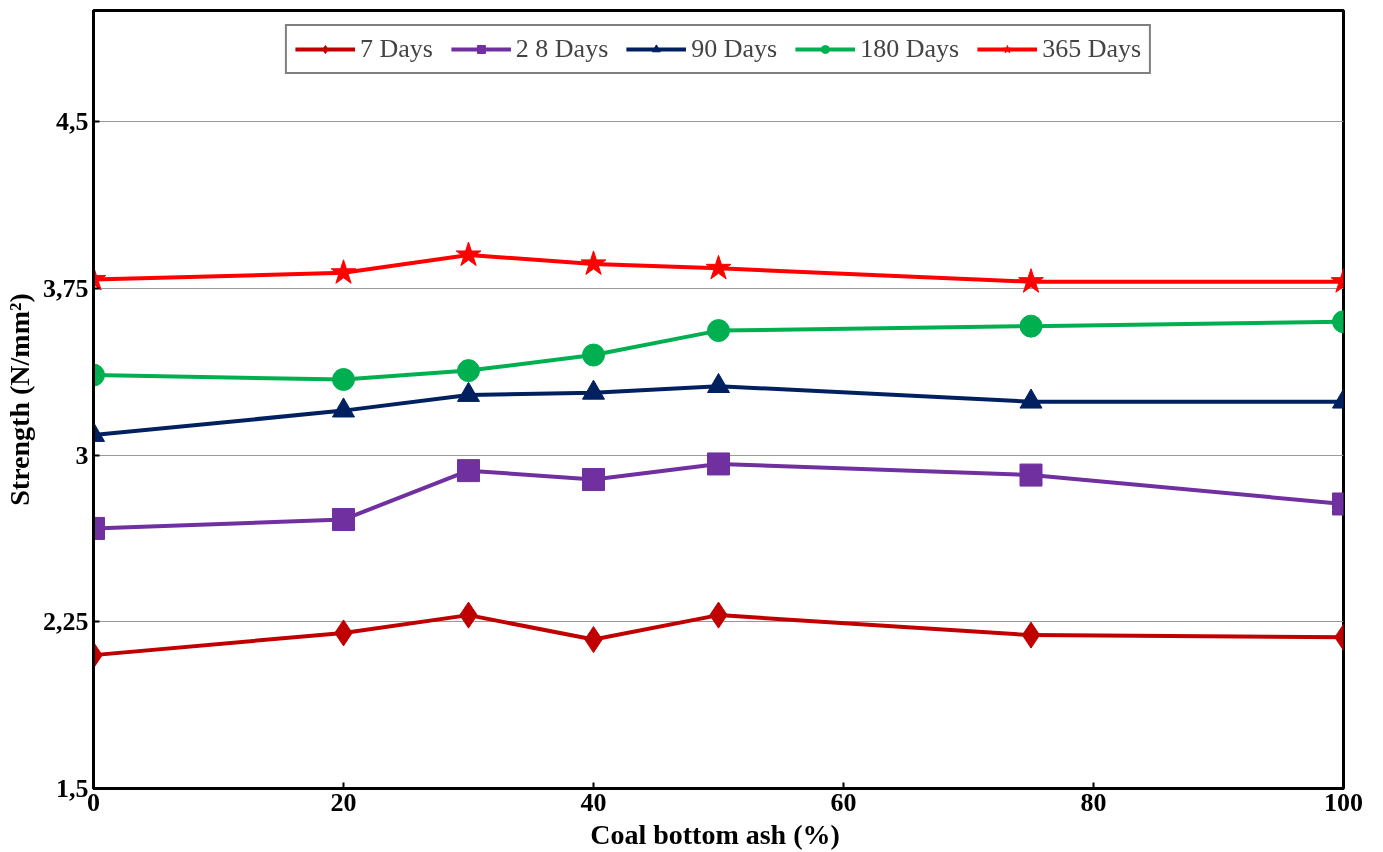  I want to click on y-axis-title: Strength (N/mm²), so click(19, 399).